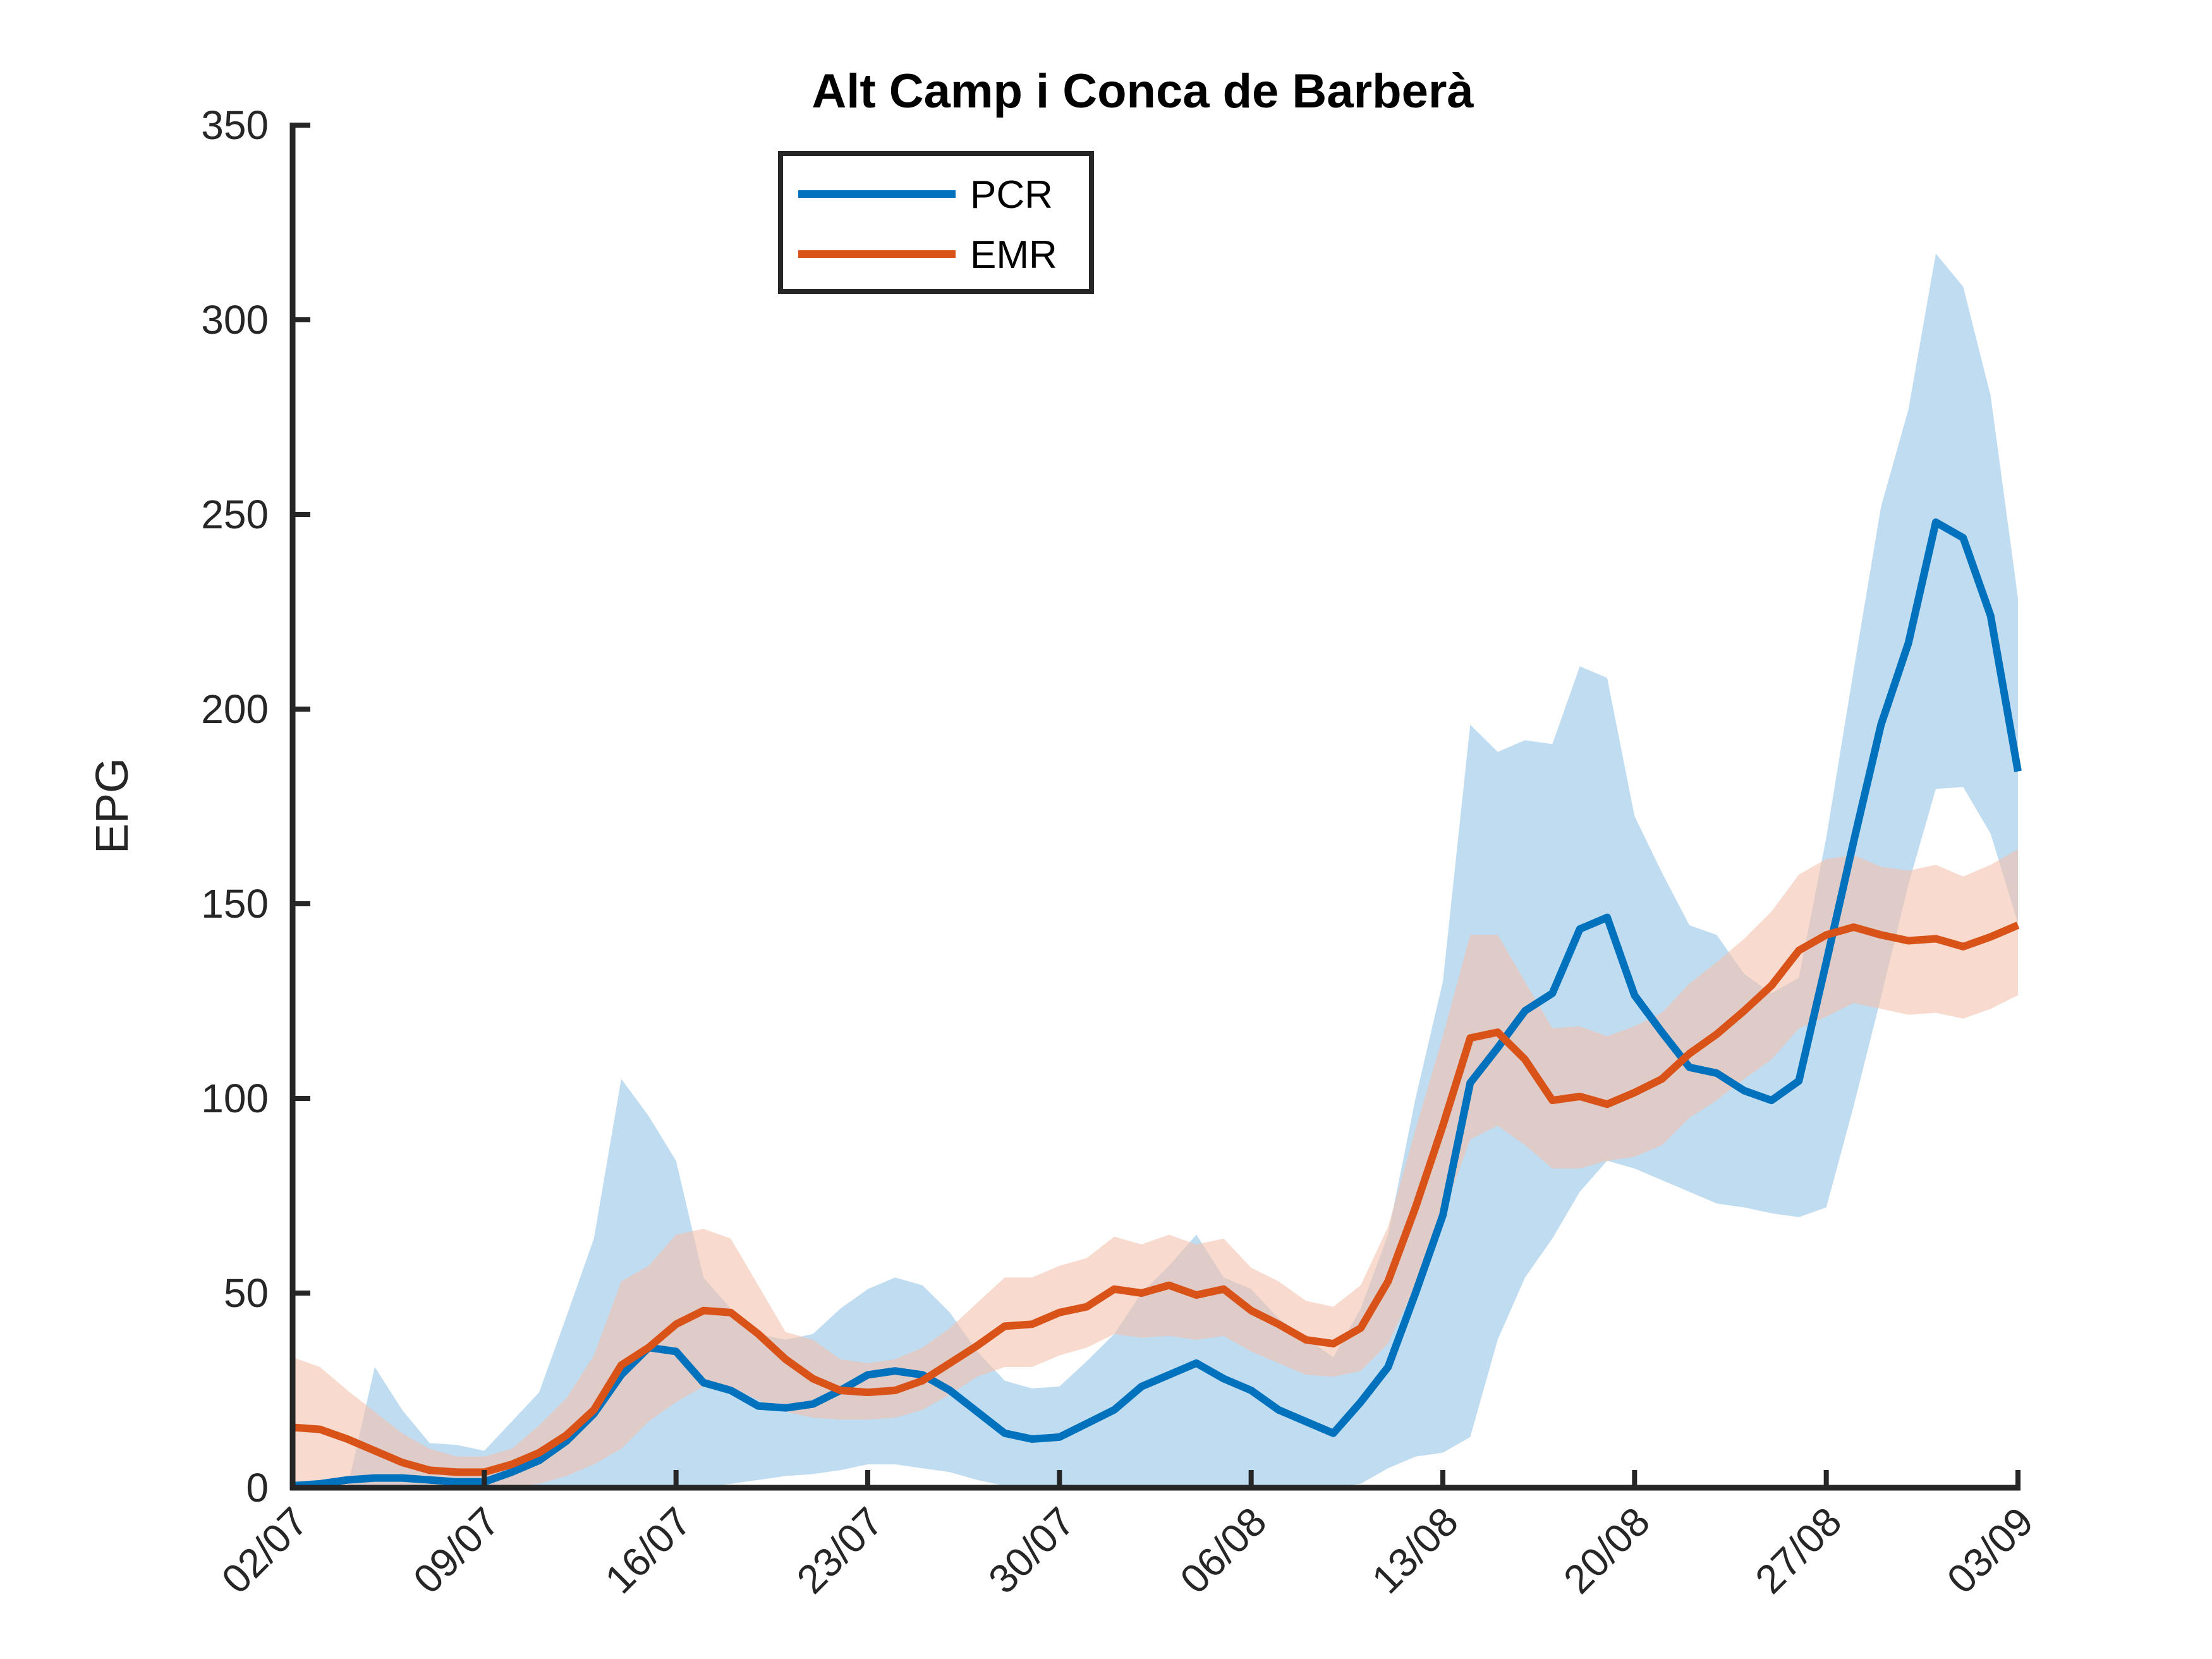 The height and width of the screenshot is (1659, 2212). I want to click on legend-box, so click(936, 222).